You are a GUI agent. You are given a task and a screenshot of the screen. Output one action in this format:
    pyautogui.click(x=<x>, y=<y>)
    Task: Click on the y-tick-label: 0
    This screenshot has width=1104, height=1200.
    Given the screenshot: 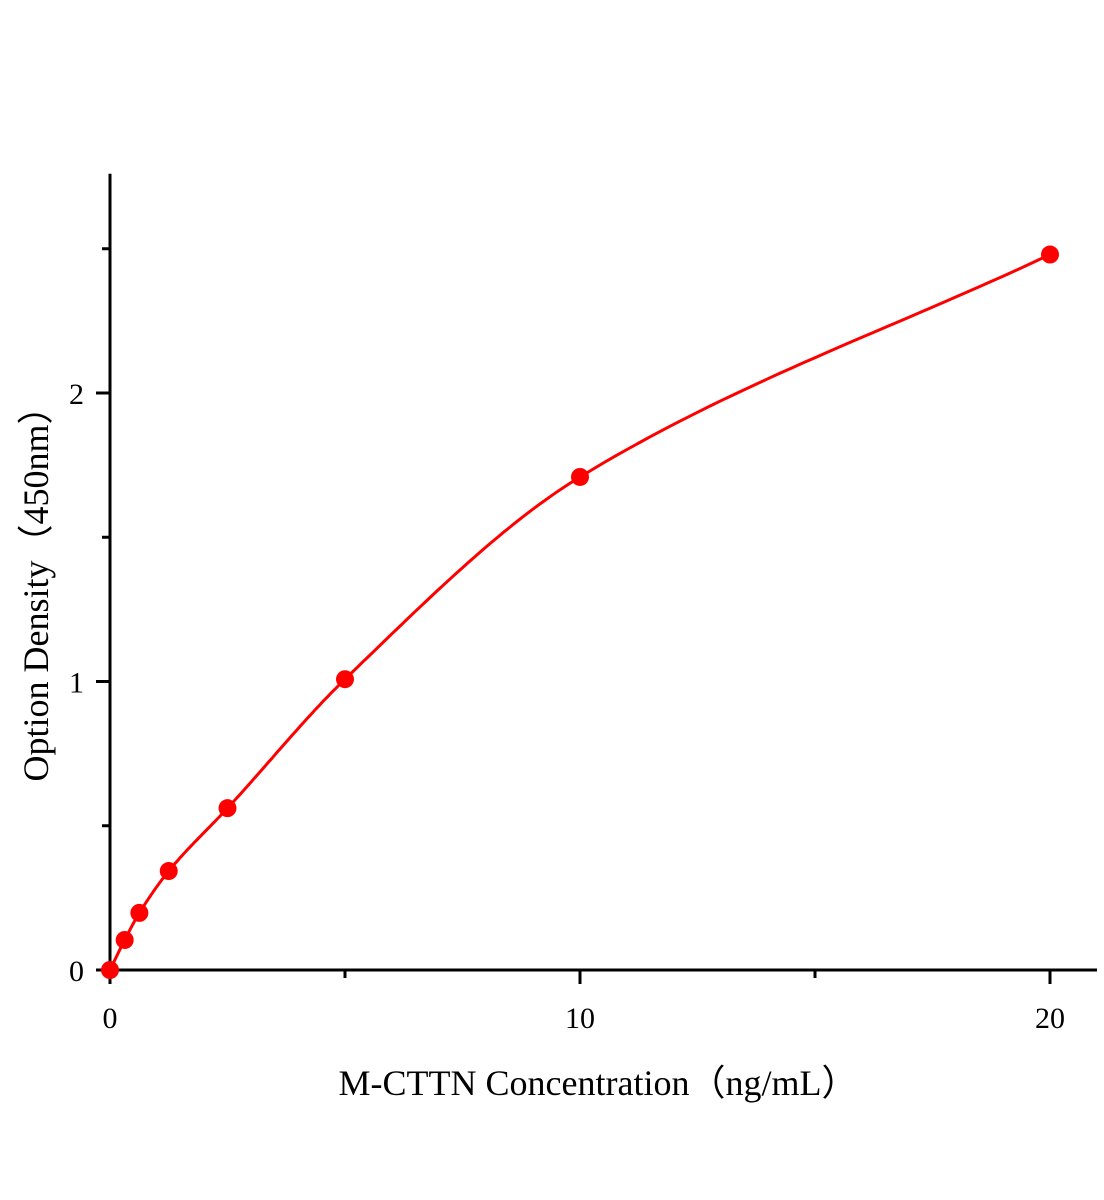 What is the action you would take?
    pyautogui.click(x=76, y=971)
    